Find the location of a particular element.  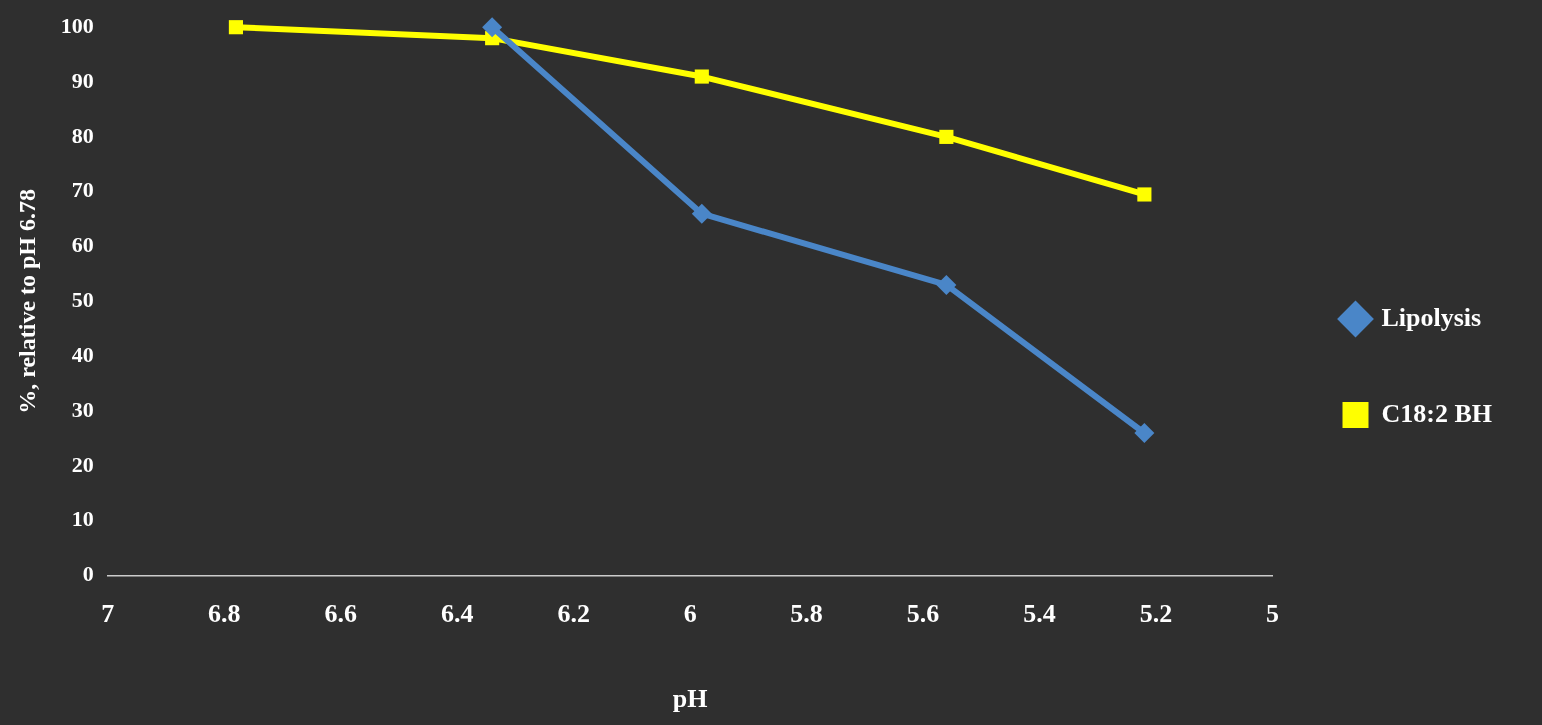

x-tick-label: 5.2 is located at coordinates (1156, 613).